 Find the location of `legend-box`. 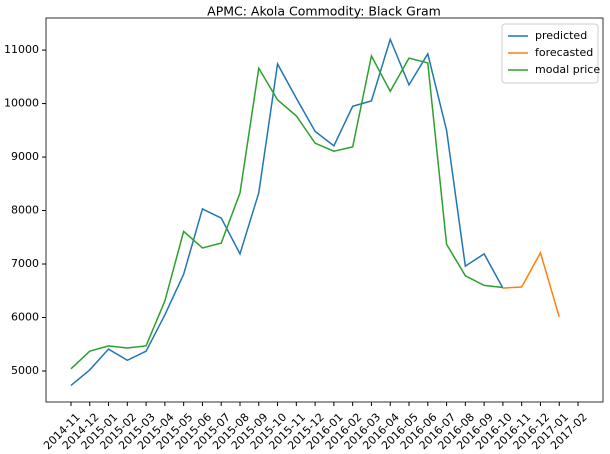

legend-box is located at coordinates (550, 53).